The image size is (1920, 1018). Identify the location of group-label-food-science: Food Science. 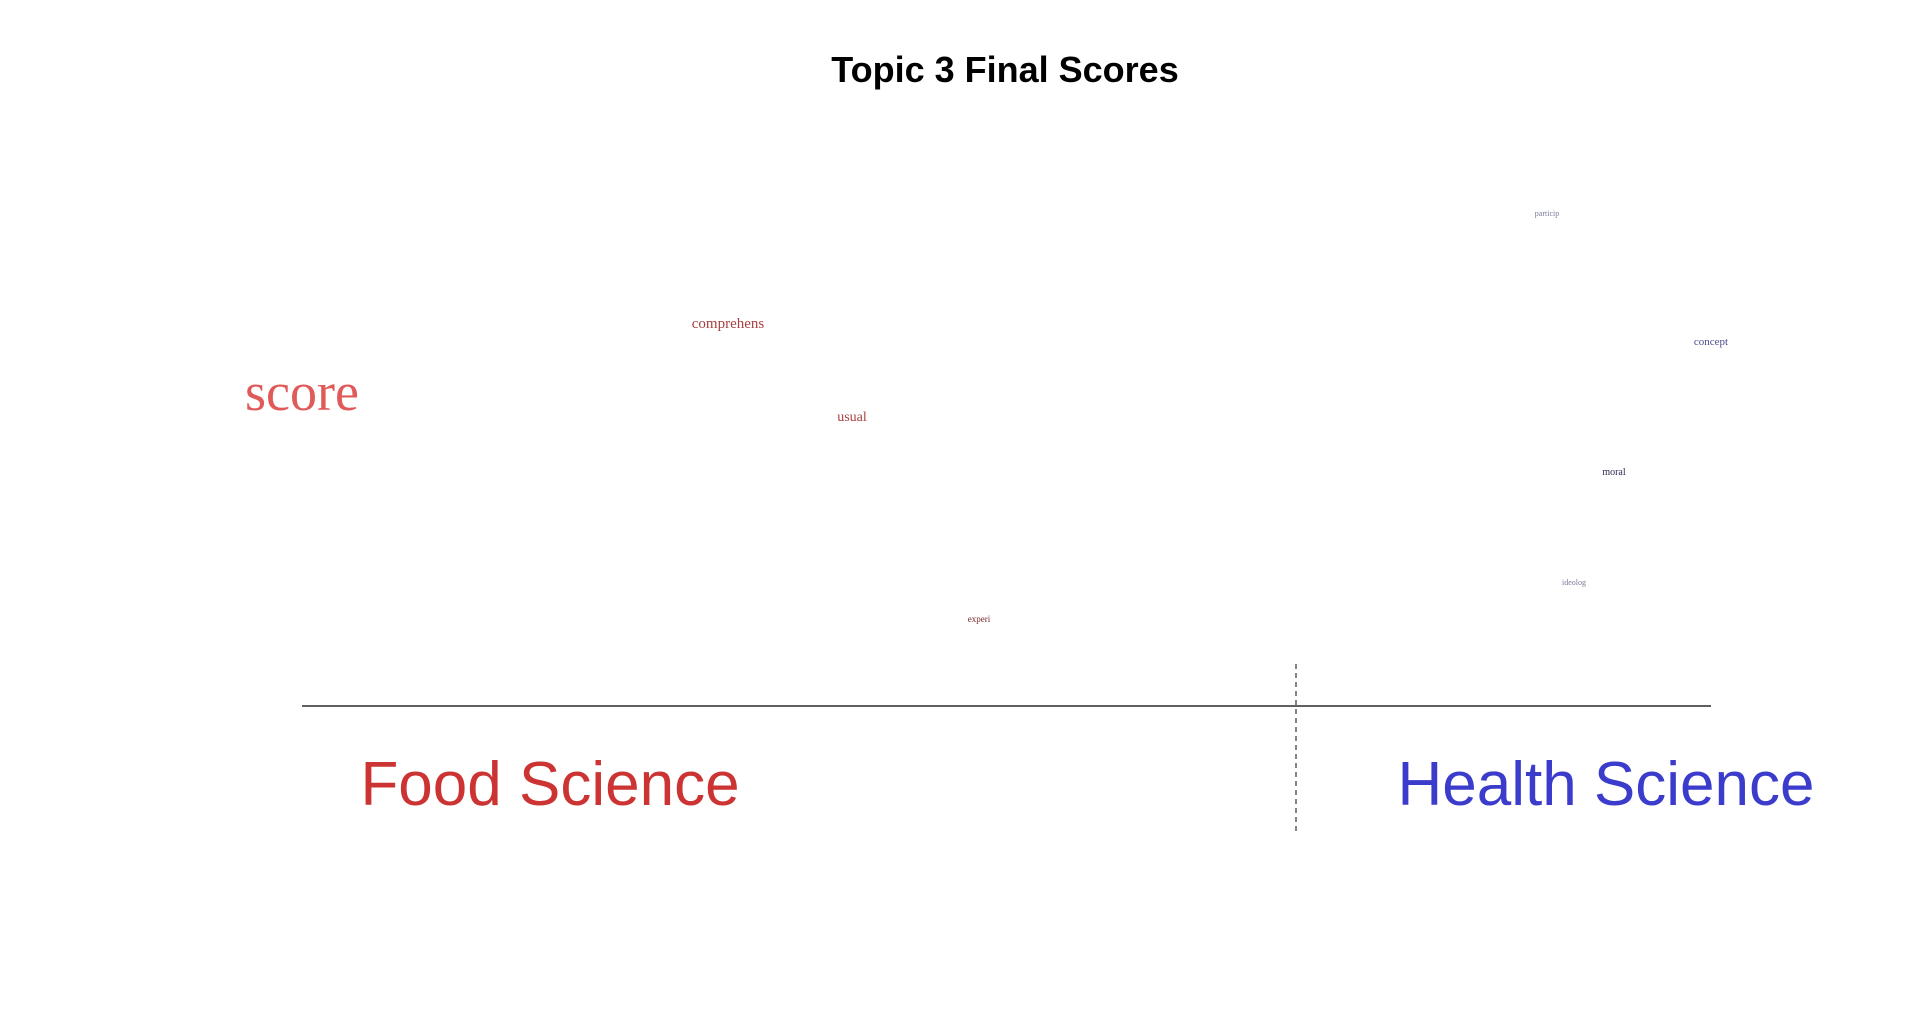
(549, 784).